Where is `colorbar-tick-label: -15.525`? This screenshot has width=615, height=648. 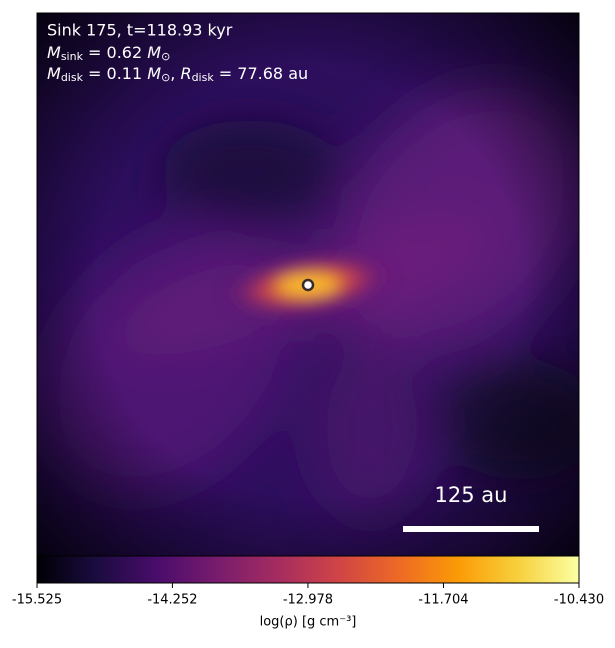
colorbar-tick-label: -15.525 is located at coordinates (37, 600).